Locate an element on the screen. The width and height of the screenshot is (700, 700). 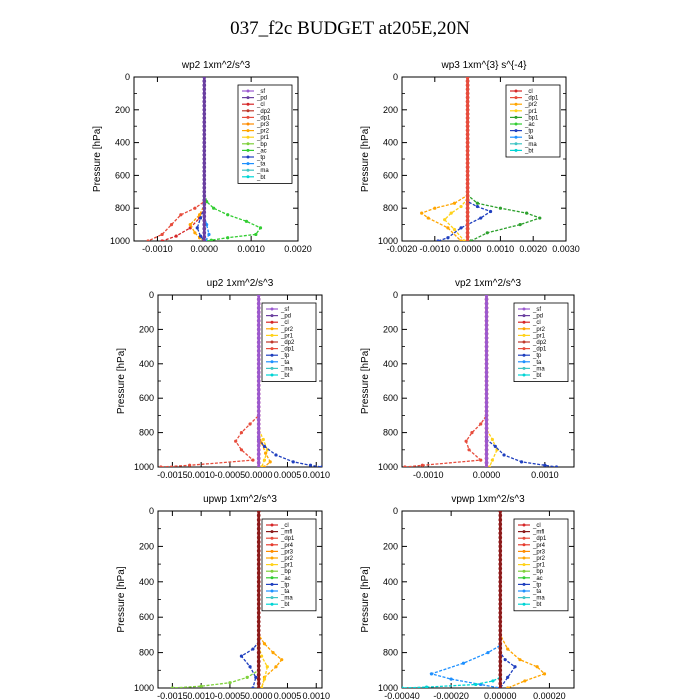
legend-entry-bt: _bt is located at coordinates (537, 376).